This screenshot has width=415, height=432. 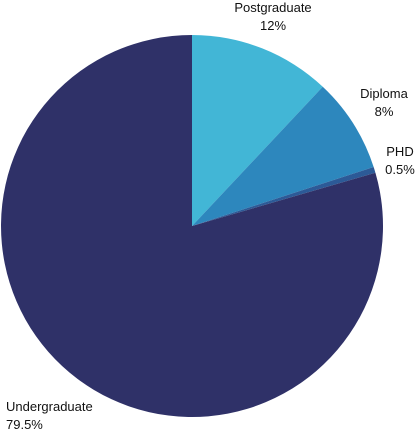 I want to click on slice-label-phd: PHD, so click(x=399, y=151).